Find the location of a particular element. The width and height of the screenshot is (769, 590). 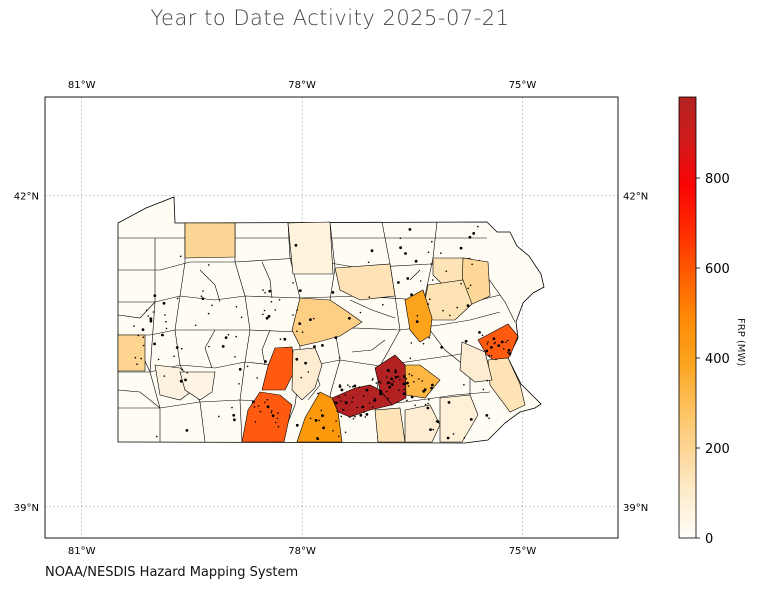

lat-tick-labels-left: 42°N 39°N is located at coordinates (26, 353).